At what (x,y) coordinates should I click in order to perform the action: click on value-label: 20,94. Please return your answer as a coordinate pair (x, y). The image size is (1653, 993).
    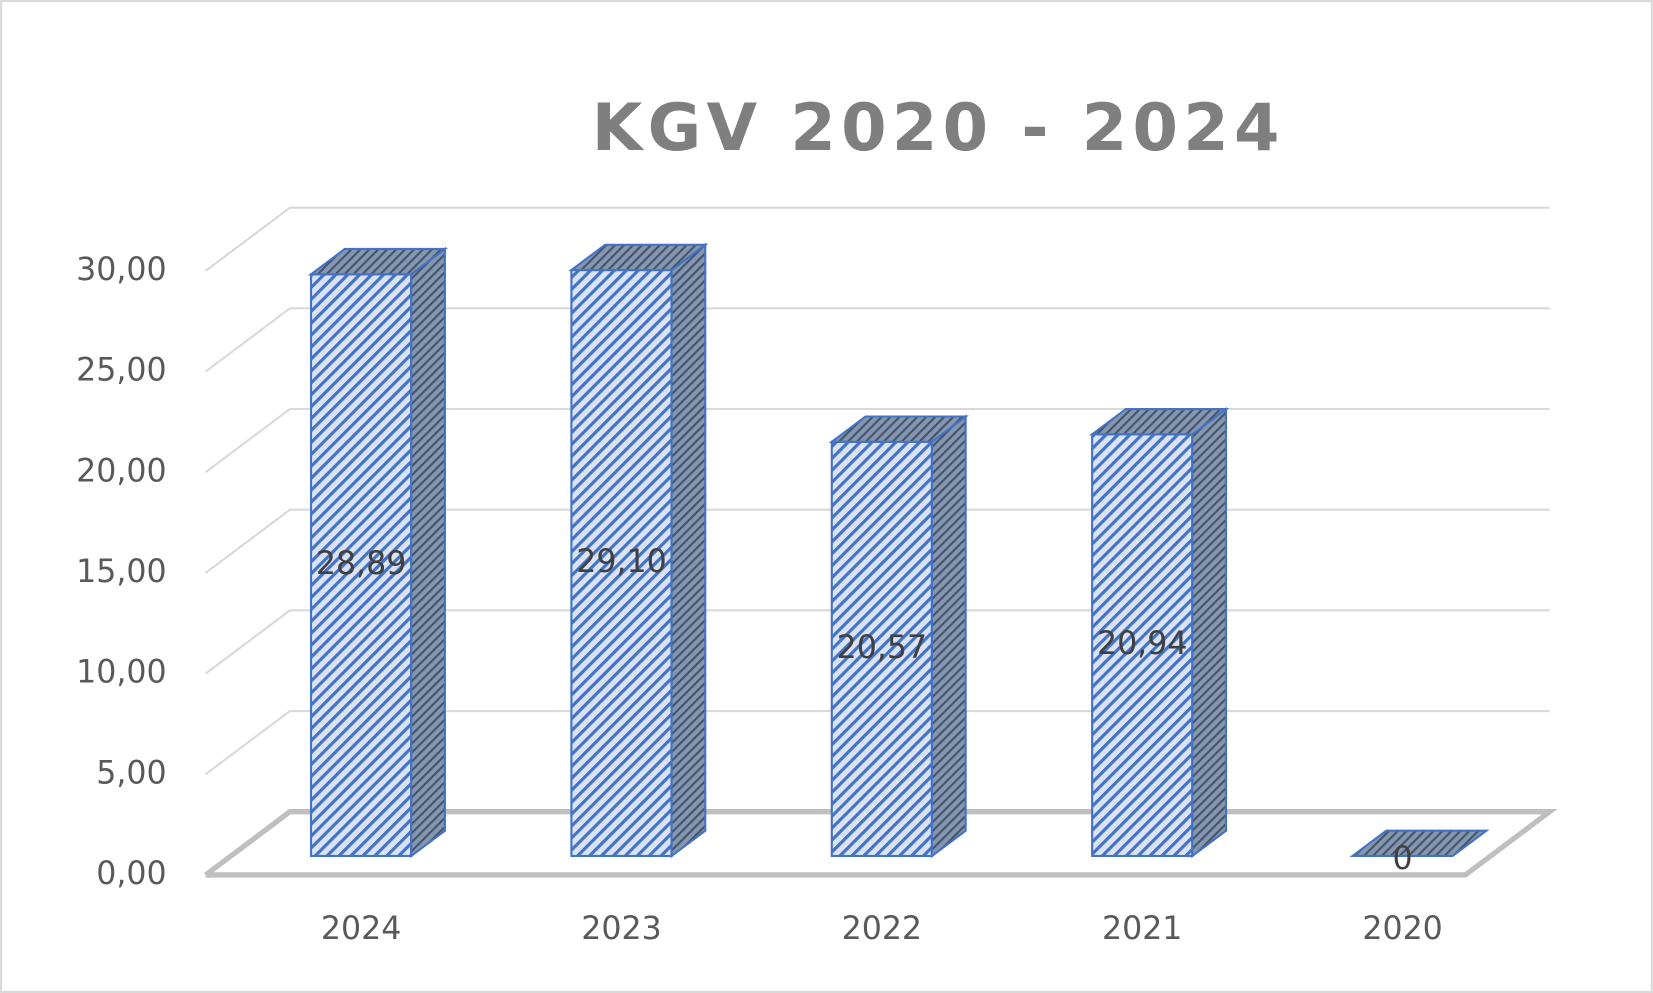
    Looking at the image, I should click on (1142, 644).